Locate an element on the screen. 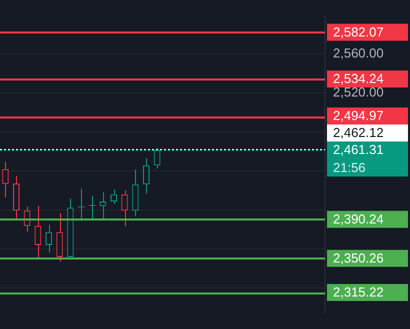 The image size is (410, 329). ref-line-label: 2,534.24 is located at coordinates (358, 78).